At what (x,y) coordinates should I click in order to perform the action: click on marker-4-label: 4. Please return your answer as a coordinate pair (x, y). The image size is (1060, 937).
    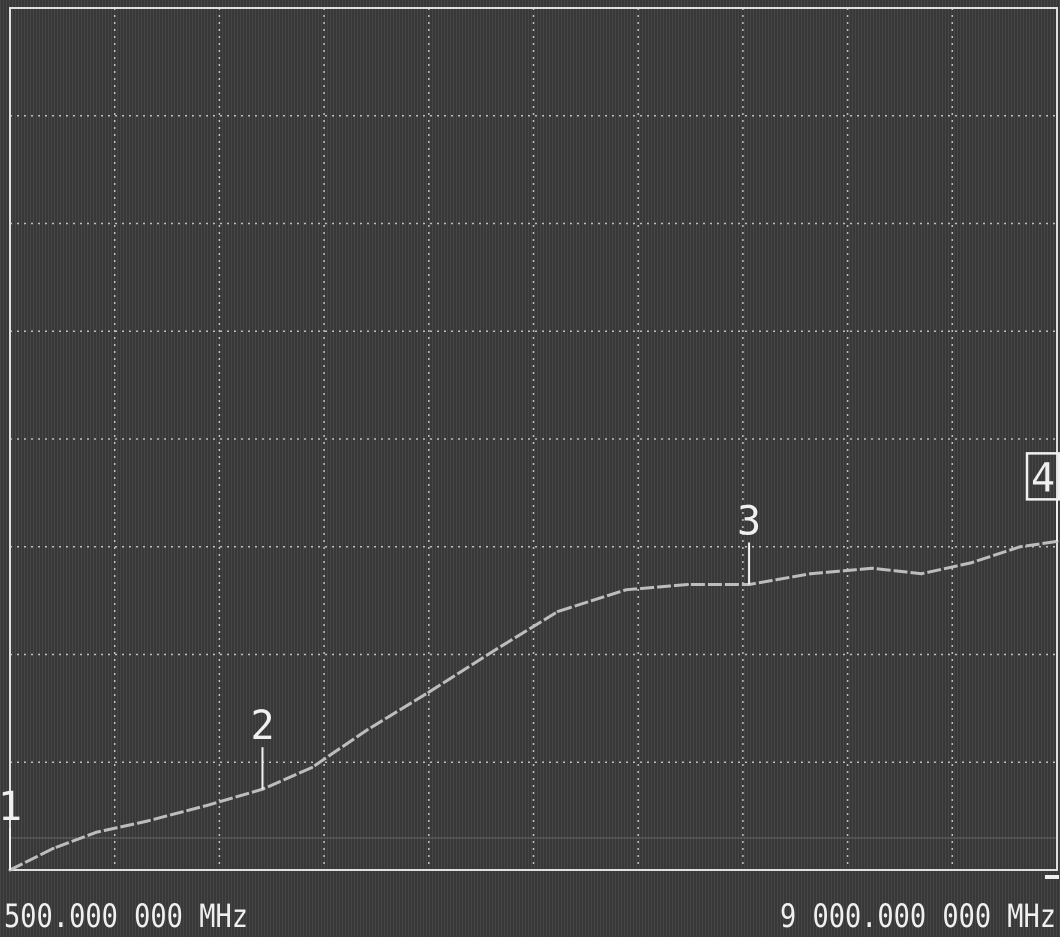
    Looking at the image, I should click on (1043, 478).